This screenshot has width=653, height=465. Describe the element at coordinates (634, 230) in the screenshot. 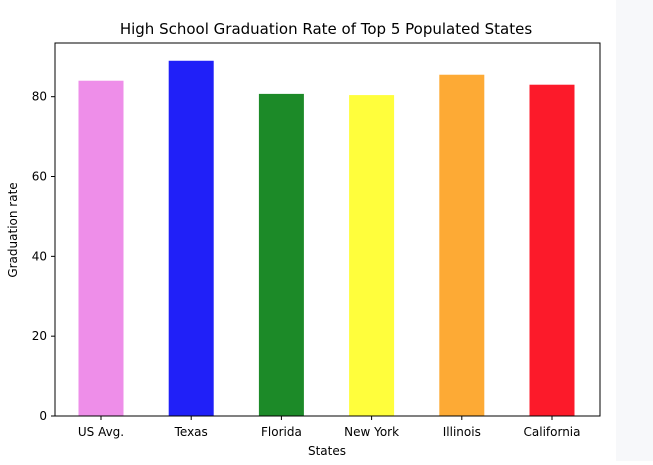

I see `side-panel` at that location.